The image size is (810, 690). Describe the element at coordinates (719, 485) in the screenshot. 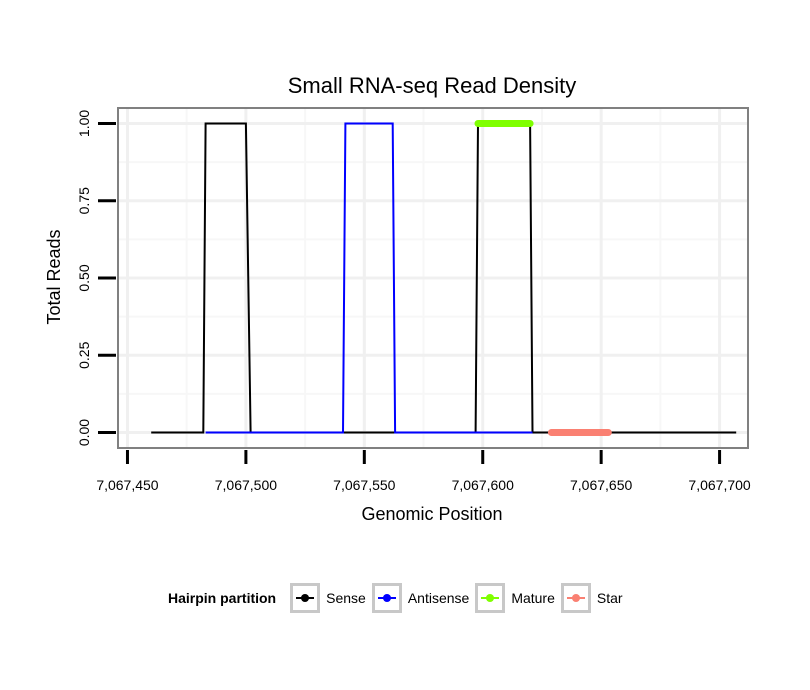

I see `x-tick-label: 7,067,700` at that location.